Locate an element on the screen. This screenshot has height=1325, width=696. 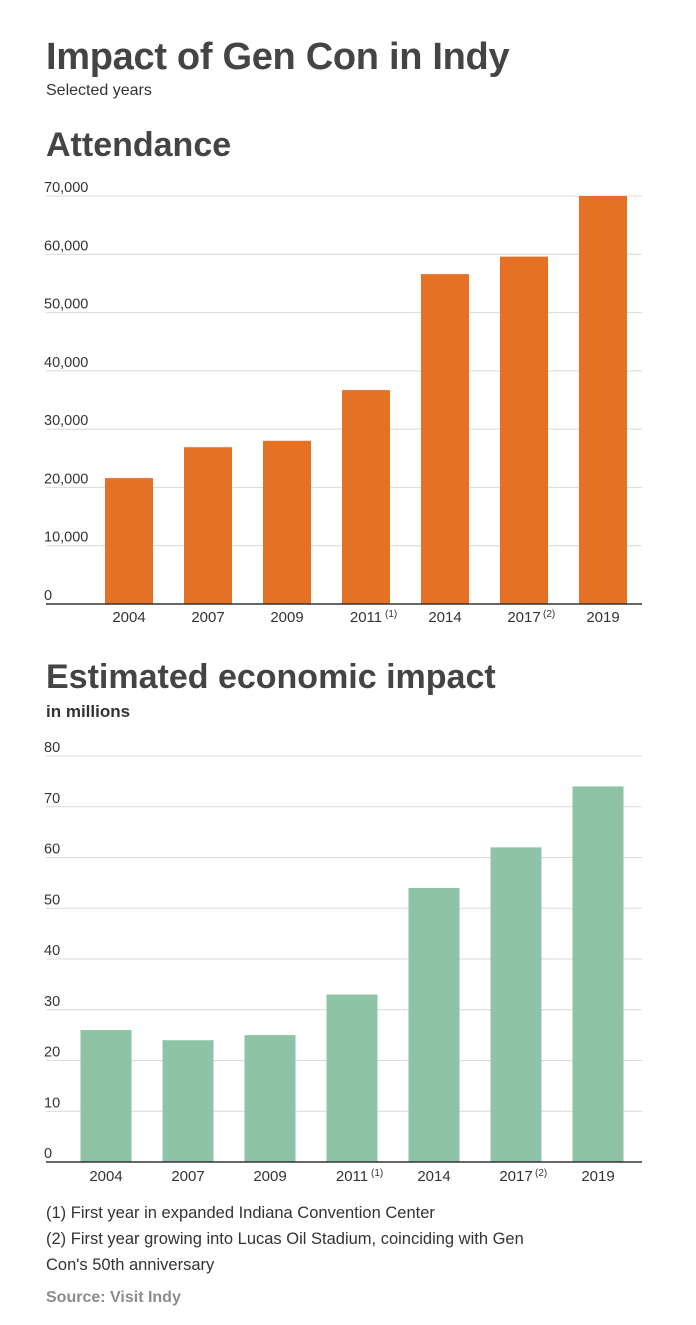
economic-bar-2014 is located at coordinates (434, 1024).